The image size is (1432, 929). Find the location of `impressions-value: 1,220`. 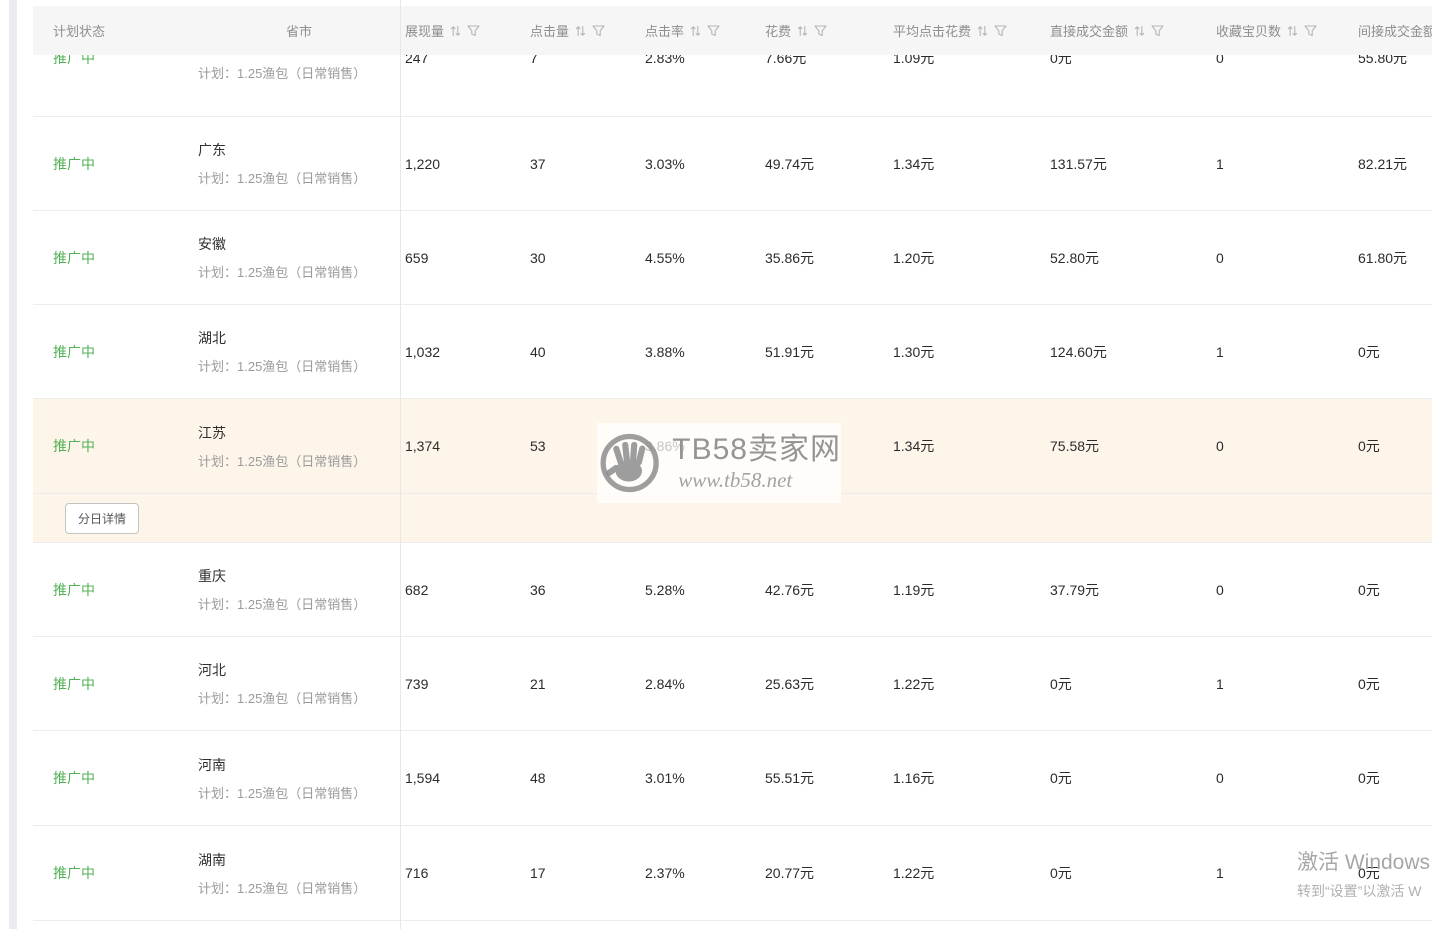

impressions-value: 1,220 is located at coordinates (423, 163).